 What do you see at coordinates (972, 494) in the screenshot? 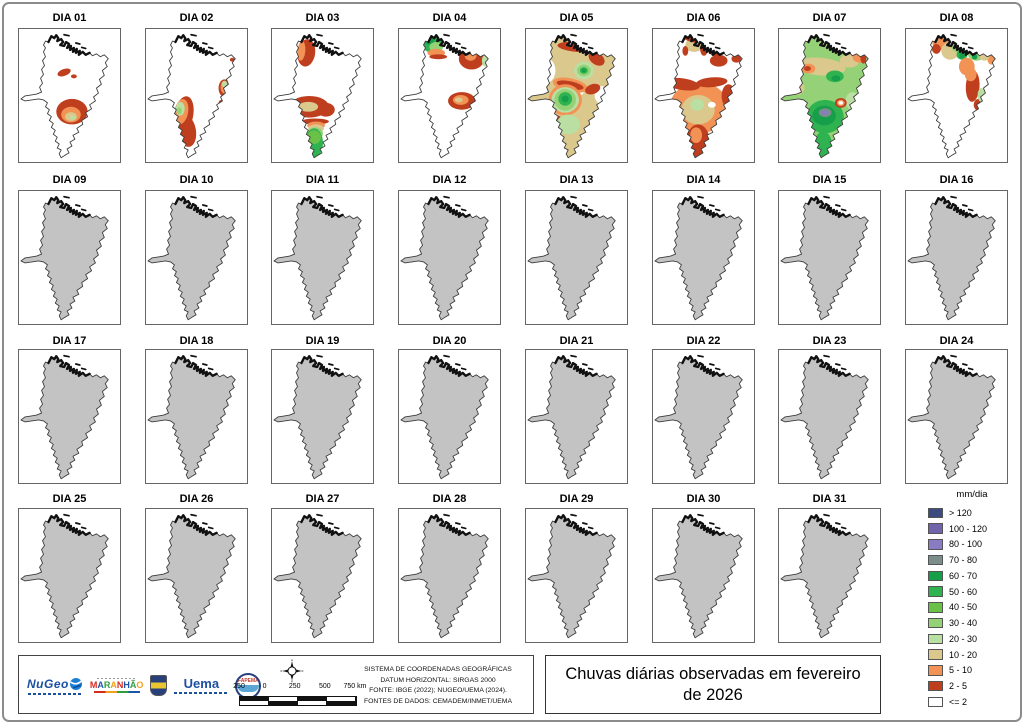
I see `legend-title: mm/dia` at bounding box center [972, 494].